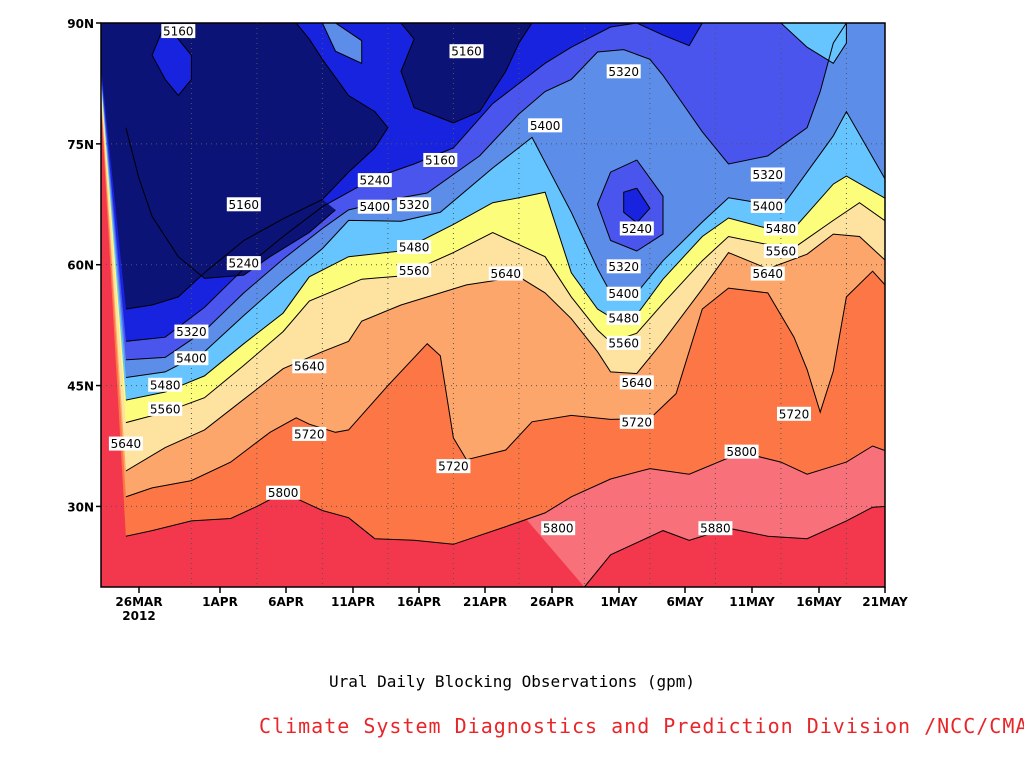 The image size is (1024, 768). I want to click on band-core-5160-west, so click(219, 151).